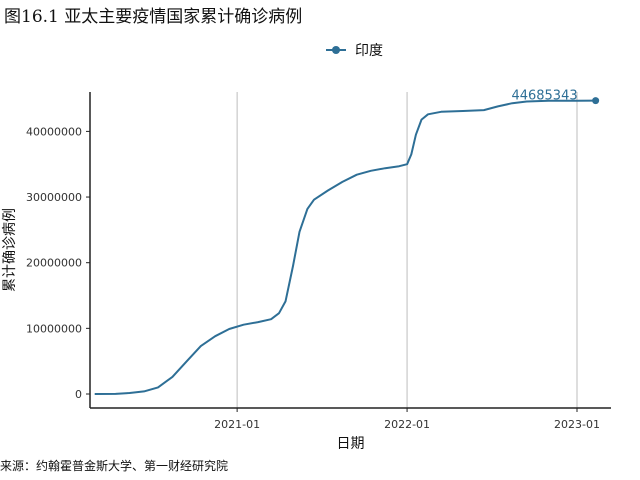  I want to click on legend-label: 印度, so click(369, 51).